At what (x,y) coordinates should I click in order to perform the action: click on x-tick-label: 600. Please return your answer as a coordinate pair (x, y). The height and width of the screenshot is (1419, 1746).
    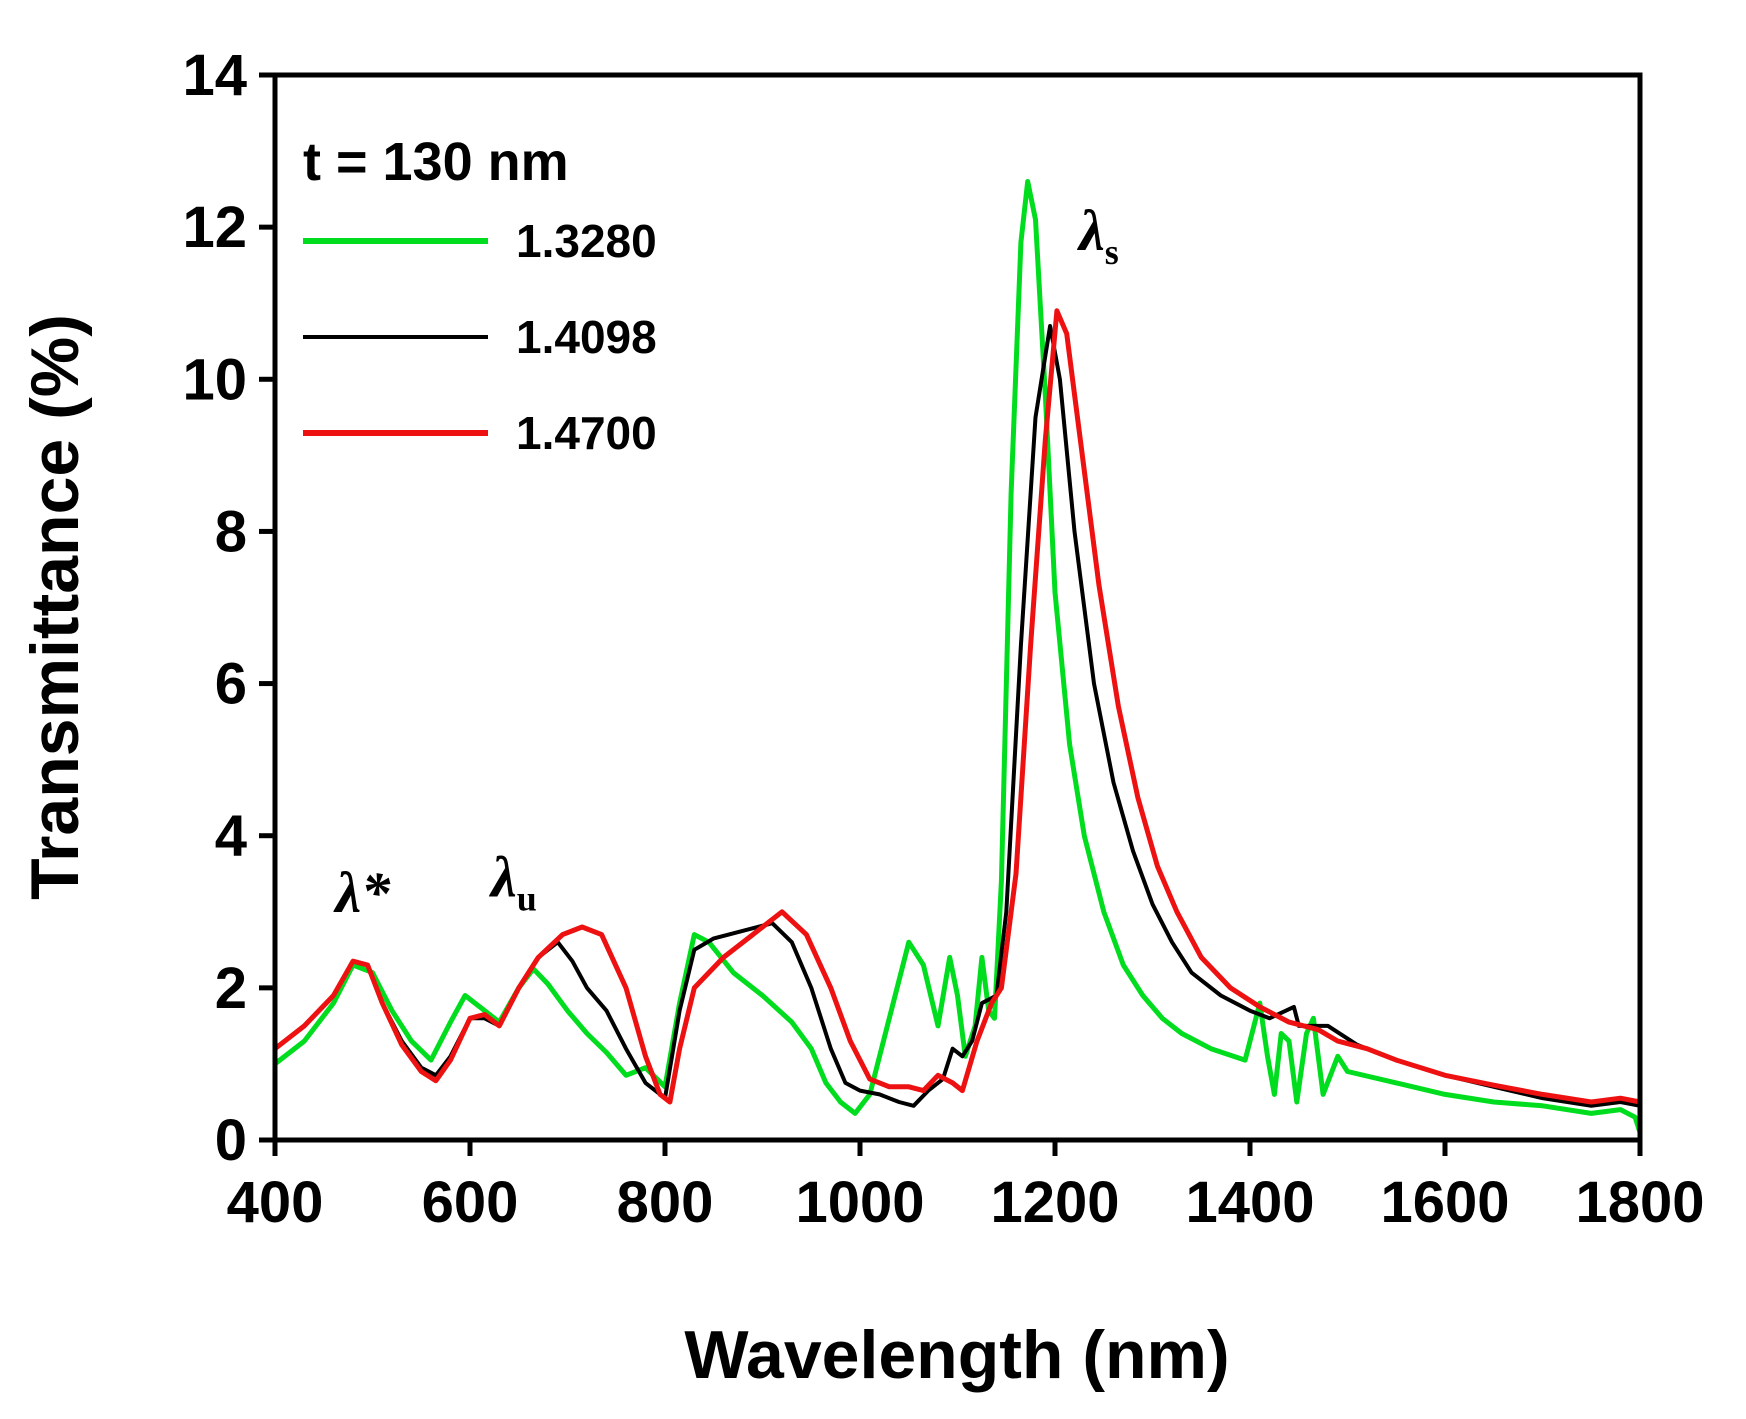
    Looking at the image, I should click on (470, 1202).